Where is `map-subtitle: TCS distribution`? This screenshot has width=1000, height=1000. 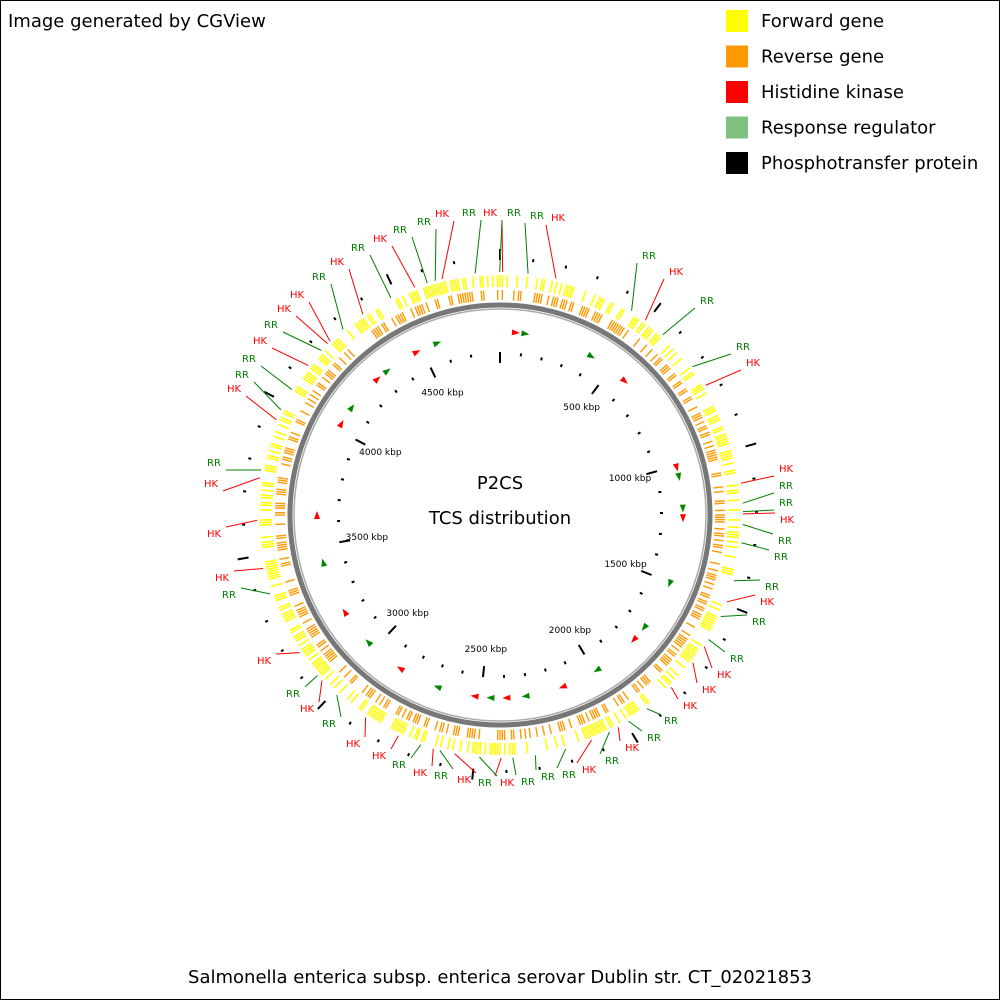
map-subtitle: TCS distribution is located at coordinates (499, 518).